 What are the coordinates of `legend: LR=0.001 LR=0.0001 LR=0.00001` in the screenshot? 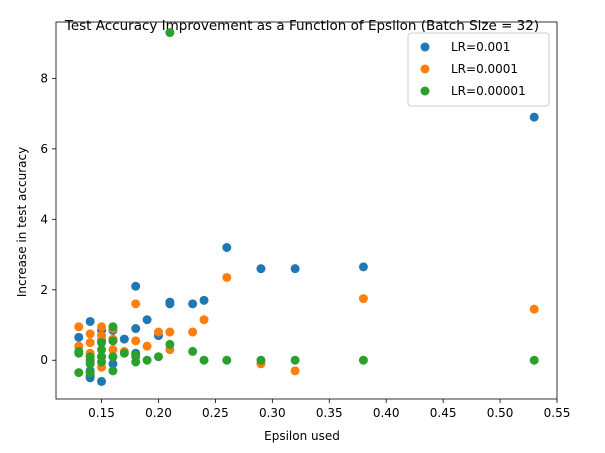 It's located at (478, 69).